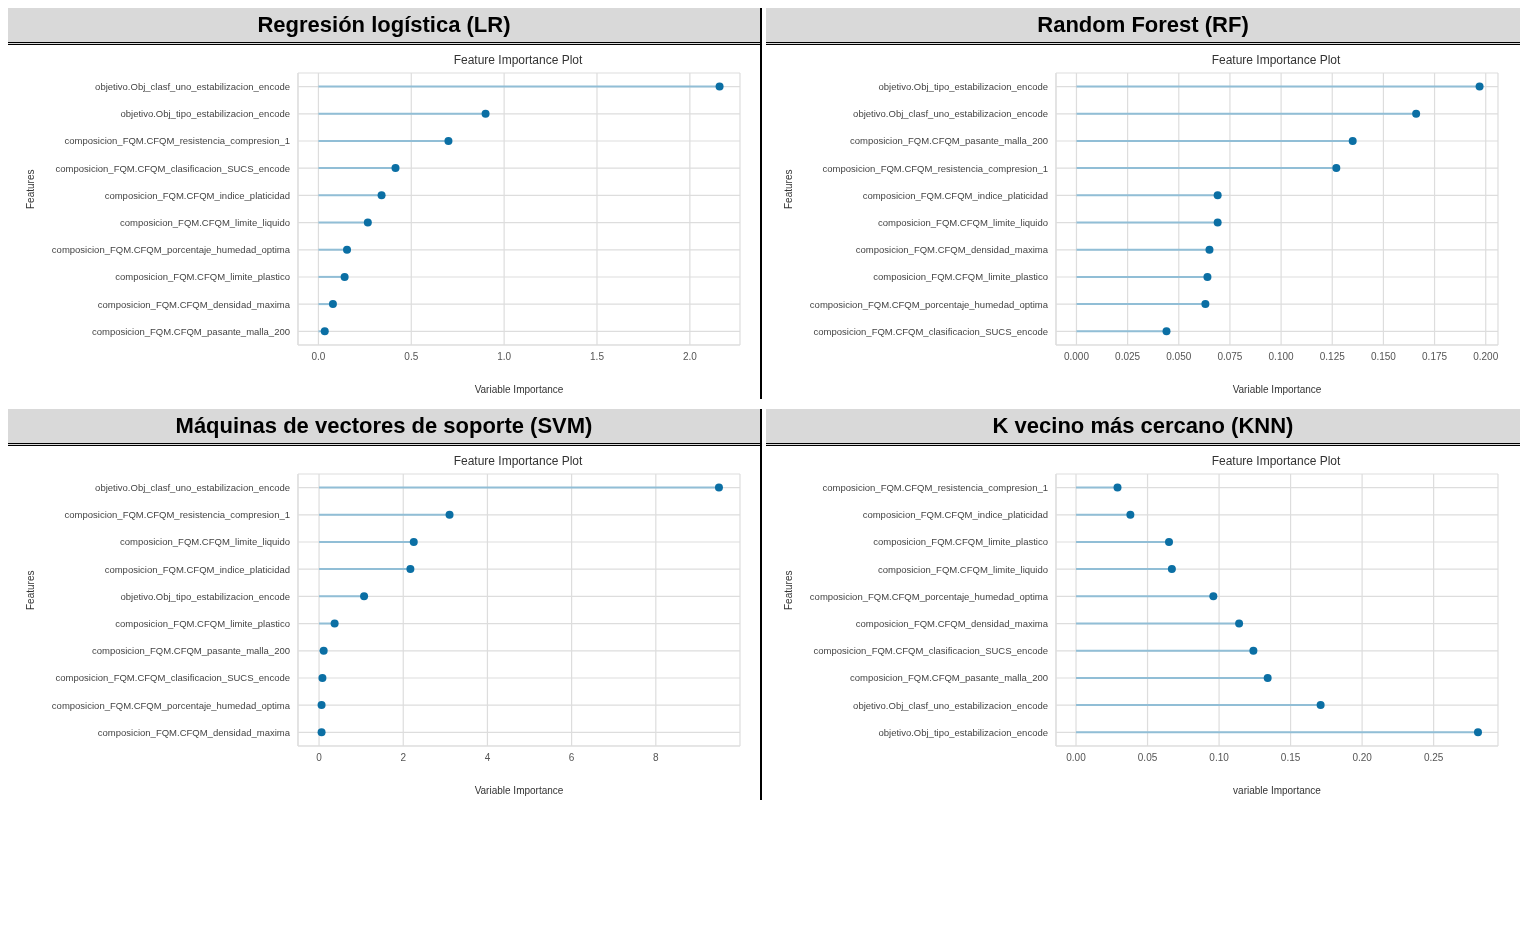 Image resolution: width=1523 pixels, height=938 pixels. What do you see at coordinates (1076, 357) in the screenshot?
I see `x-tick-label: 0.000` at bounding box center [1076, 357].